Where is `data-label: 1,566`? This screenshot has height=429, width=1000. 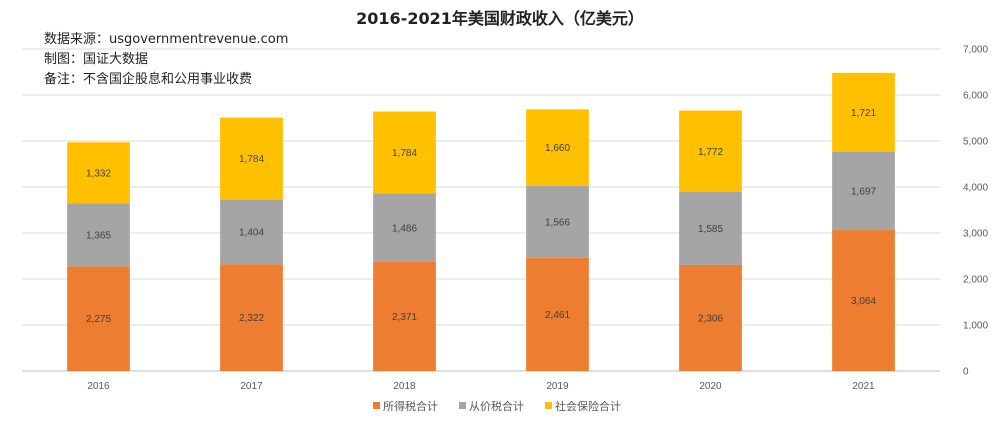 data-label: 1,566 is located at coordinates (557, 222).